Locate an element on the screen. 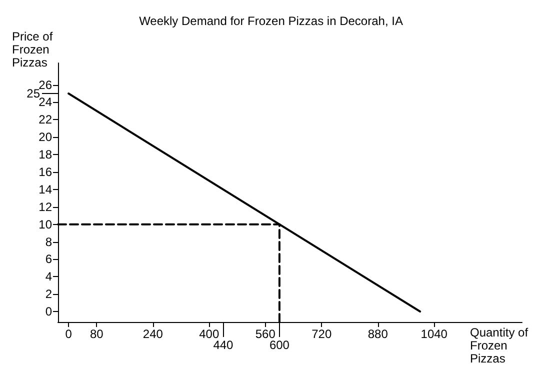  y-tick-label: 6 is located at coordinates (48, 259).